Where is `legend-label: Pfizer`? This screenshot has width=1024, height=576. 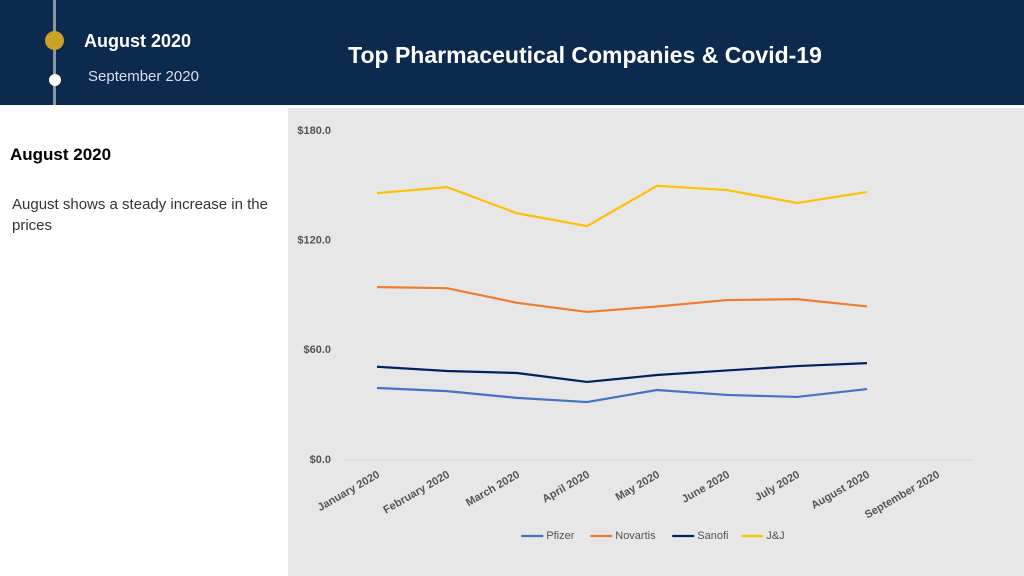 legend-label: Pfizer is located at coordinates (560, 536).